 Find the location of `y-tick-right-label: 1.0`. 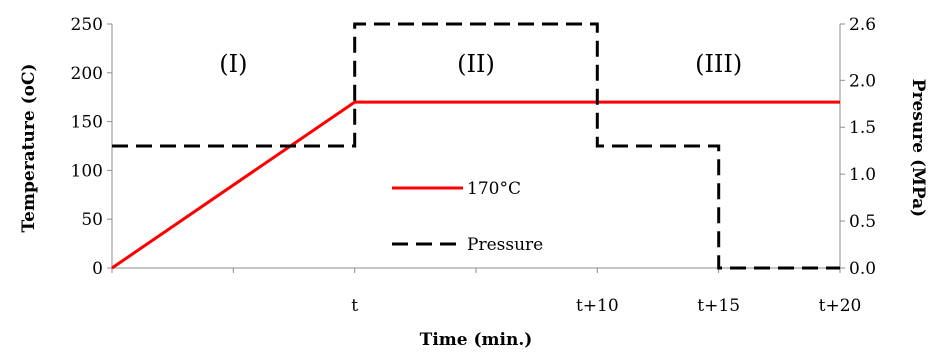

y-tick-right-label: 1.0 is located at coordinates (862, 175).